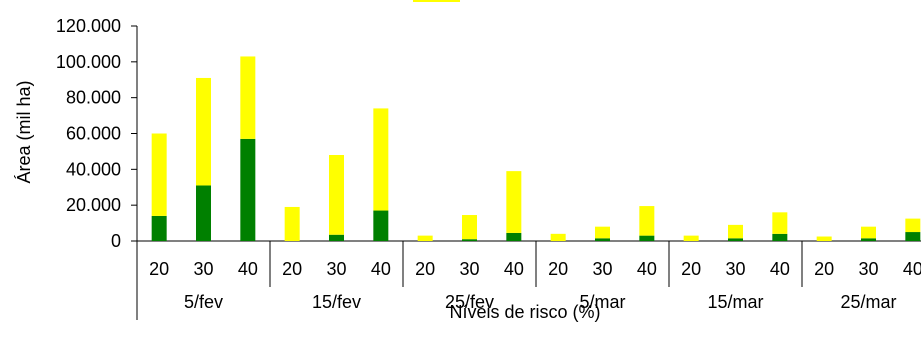 The height and width of the screenshot is (349, 921). Describe the element at coordinates (88, 26) in the screenshot. I see `y-tick-label: 120.000` at that location.